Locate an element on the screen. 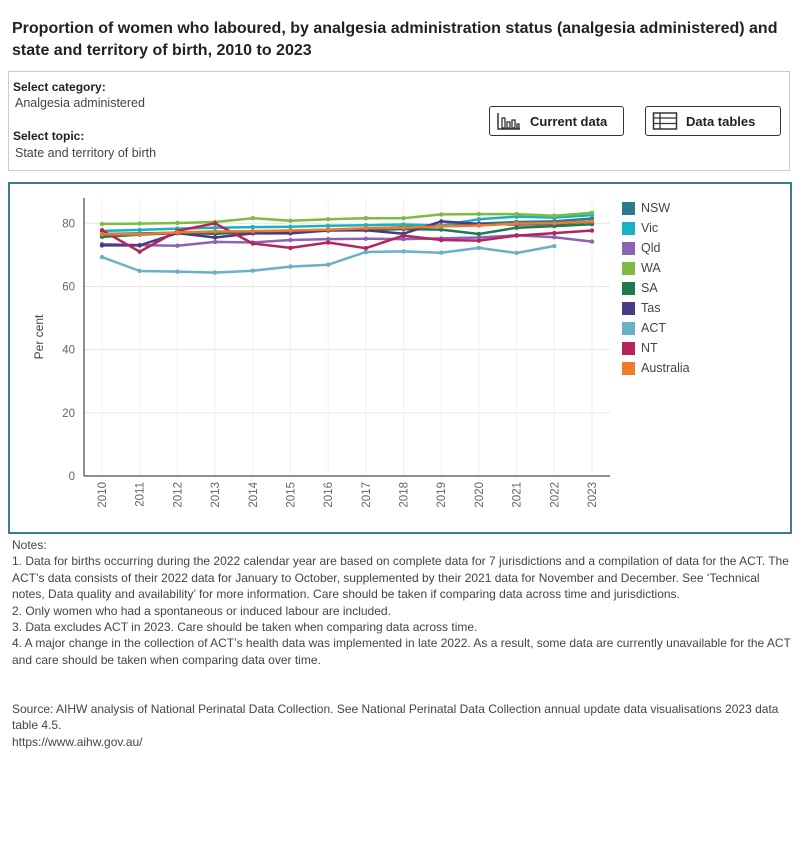  data-tables-button: Data tables is located at coordinates (713, 121).